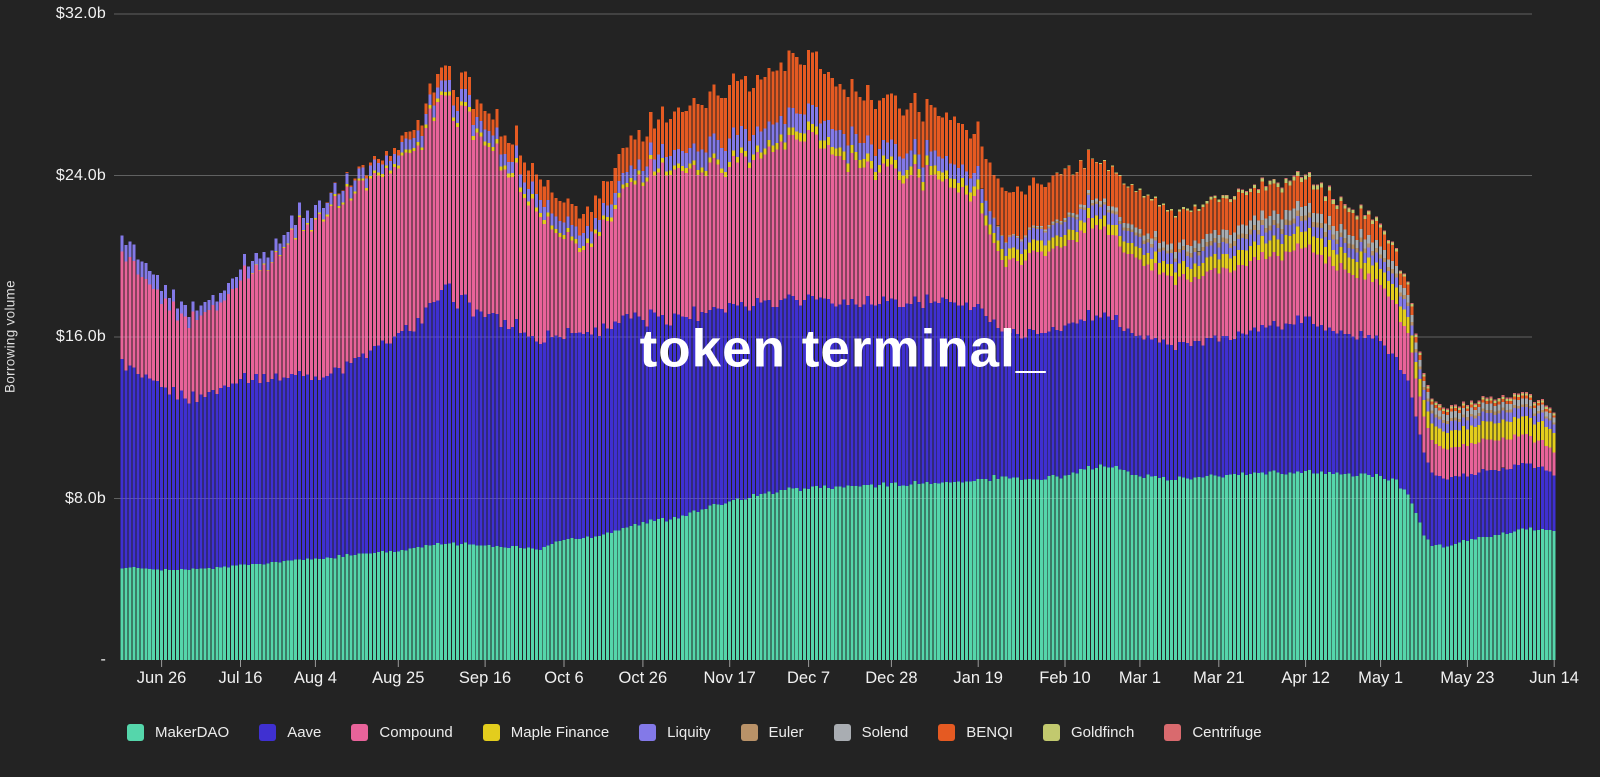 The width and height of the screenshot is (1600, 777). I want to click on legend-item-goldfinch: Goldfinch, so click(1088, 732).